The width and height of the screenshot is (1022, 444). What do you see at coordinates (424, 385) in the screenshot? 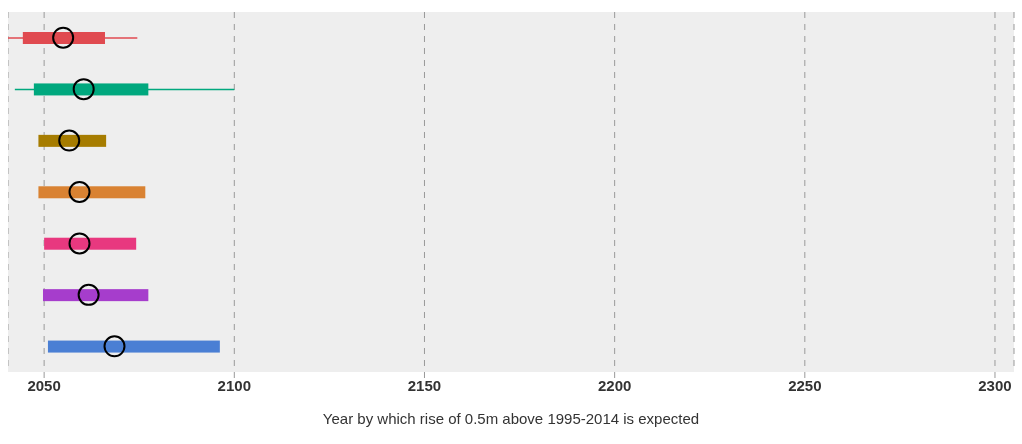
I see `x-tick-label: 2150` at bounding box center [424, 385].